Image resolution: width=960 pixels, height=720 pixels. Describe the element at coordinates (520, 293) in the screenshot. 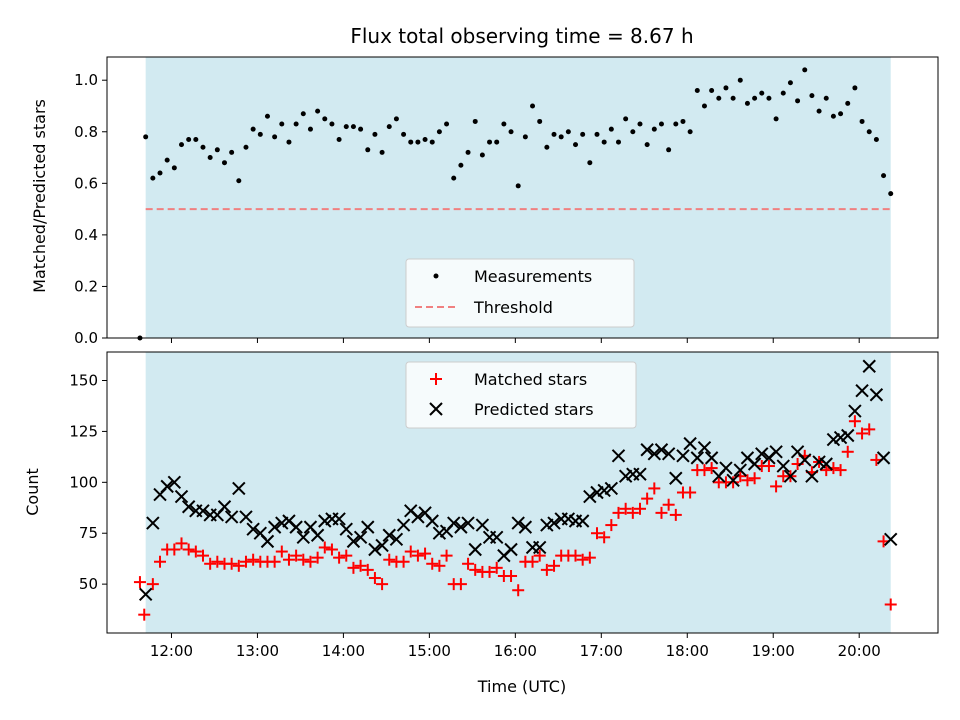

I see `ratio-legend-box` at that location.